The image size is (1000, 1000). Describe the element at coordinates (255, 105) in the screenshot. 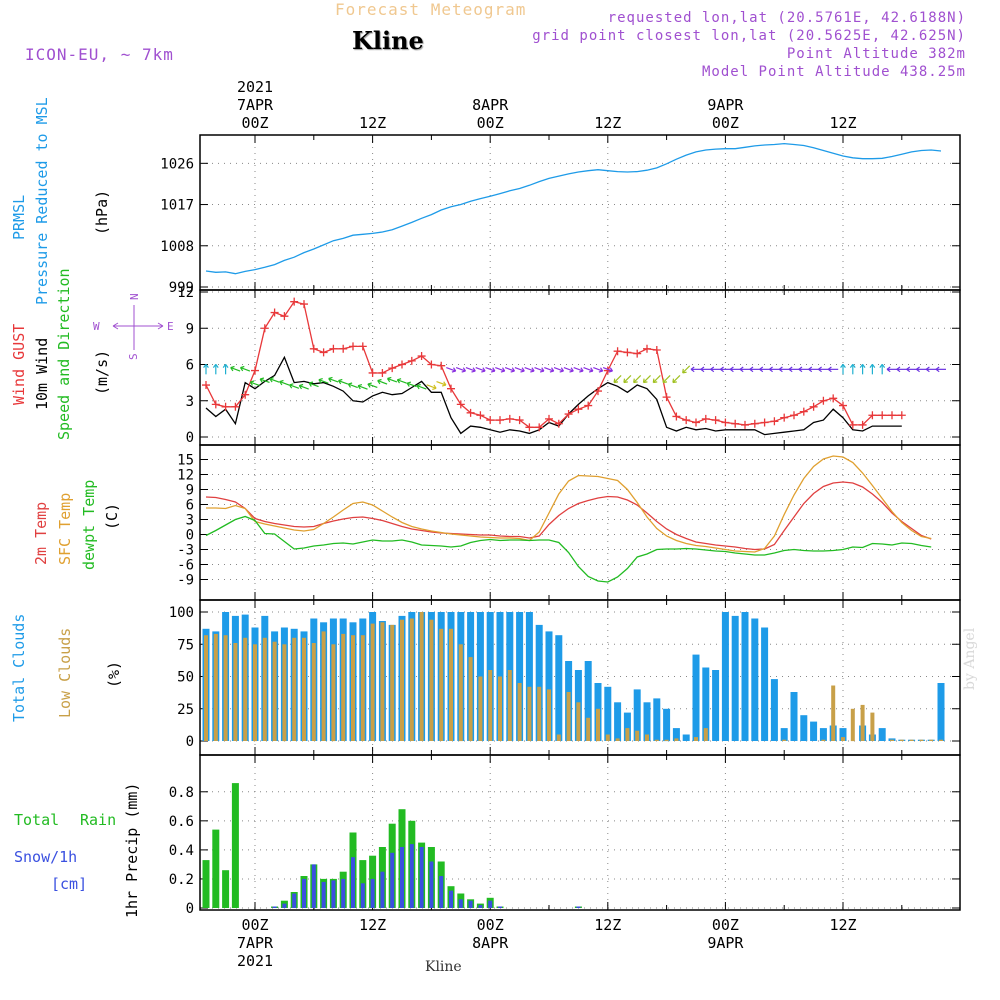

I see `top-date-label: 7APR` at that location.